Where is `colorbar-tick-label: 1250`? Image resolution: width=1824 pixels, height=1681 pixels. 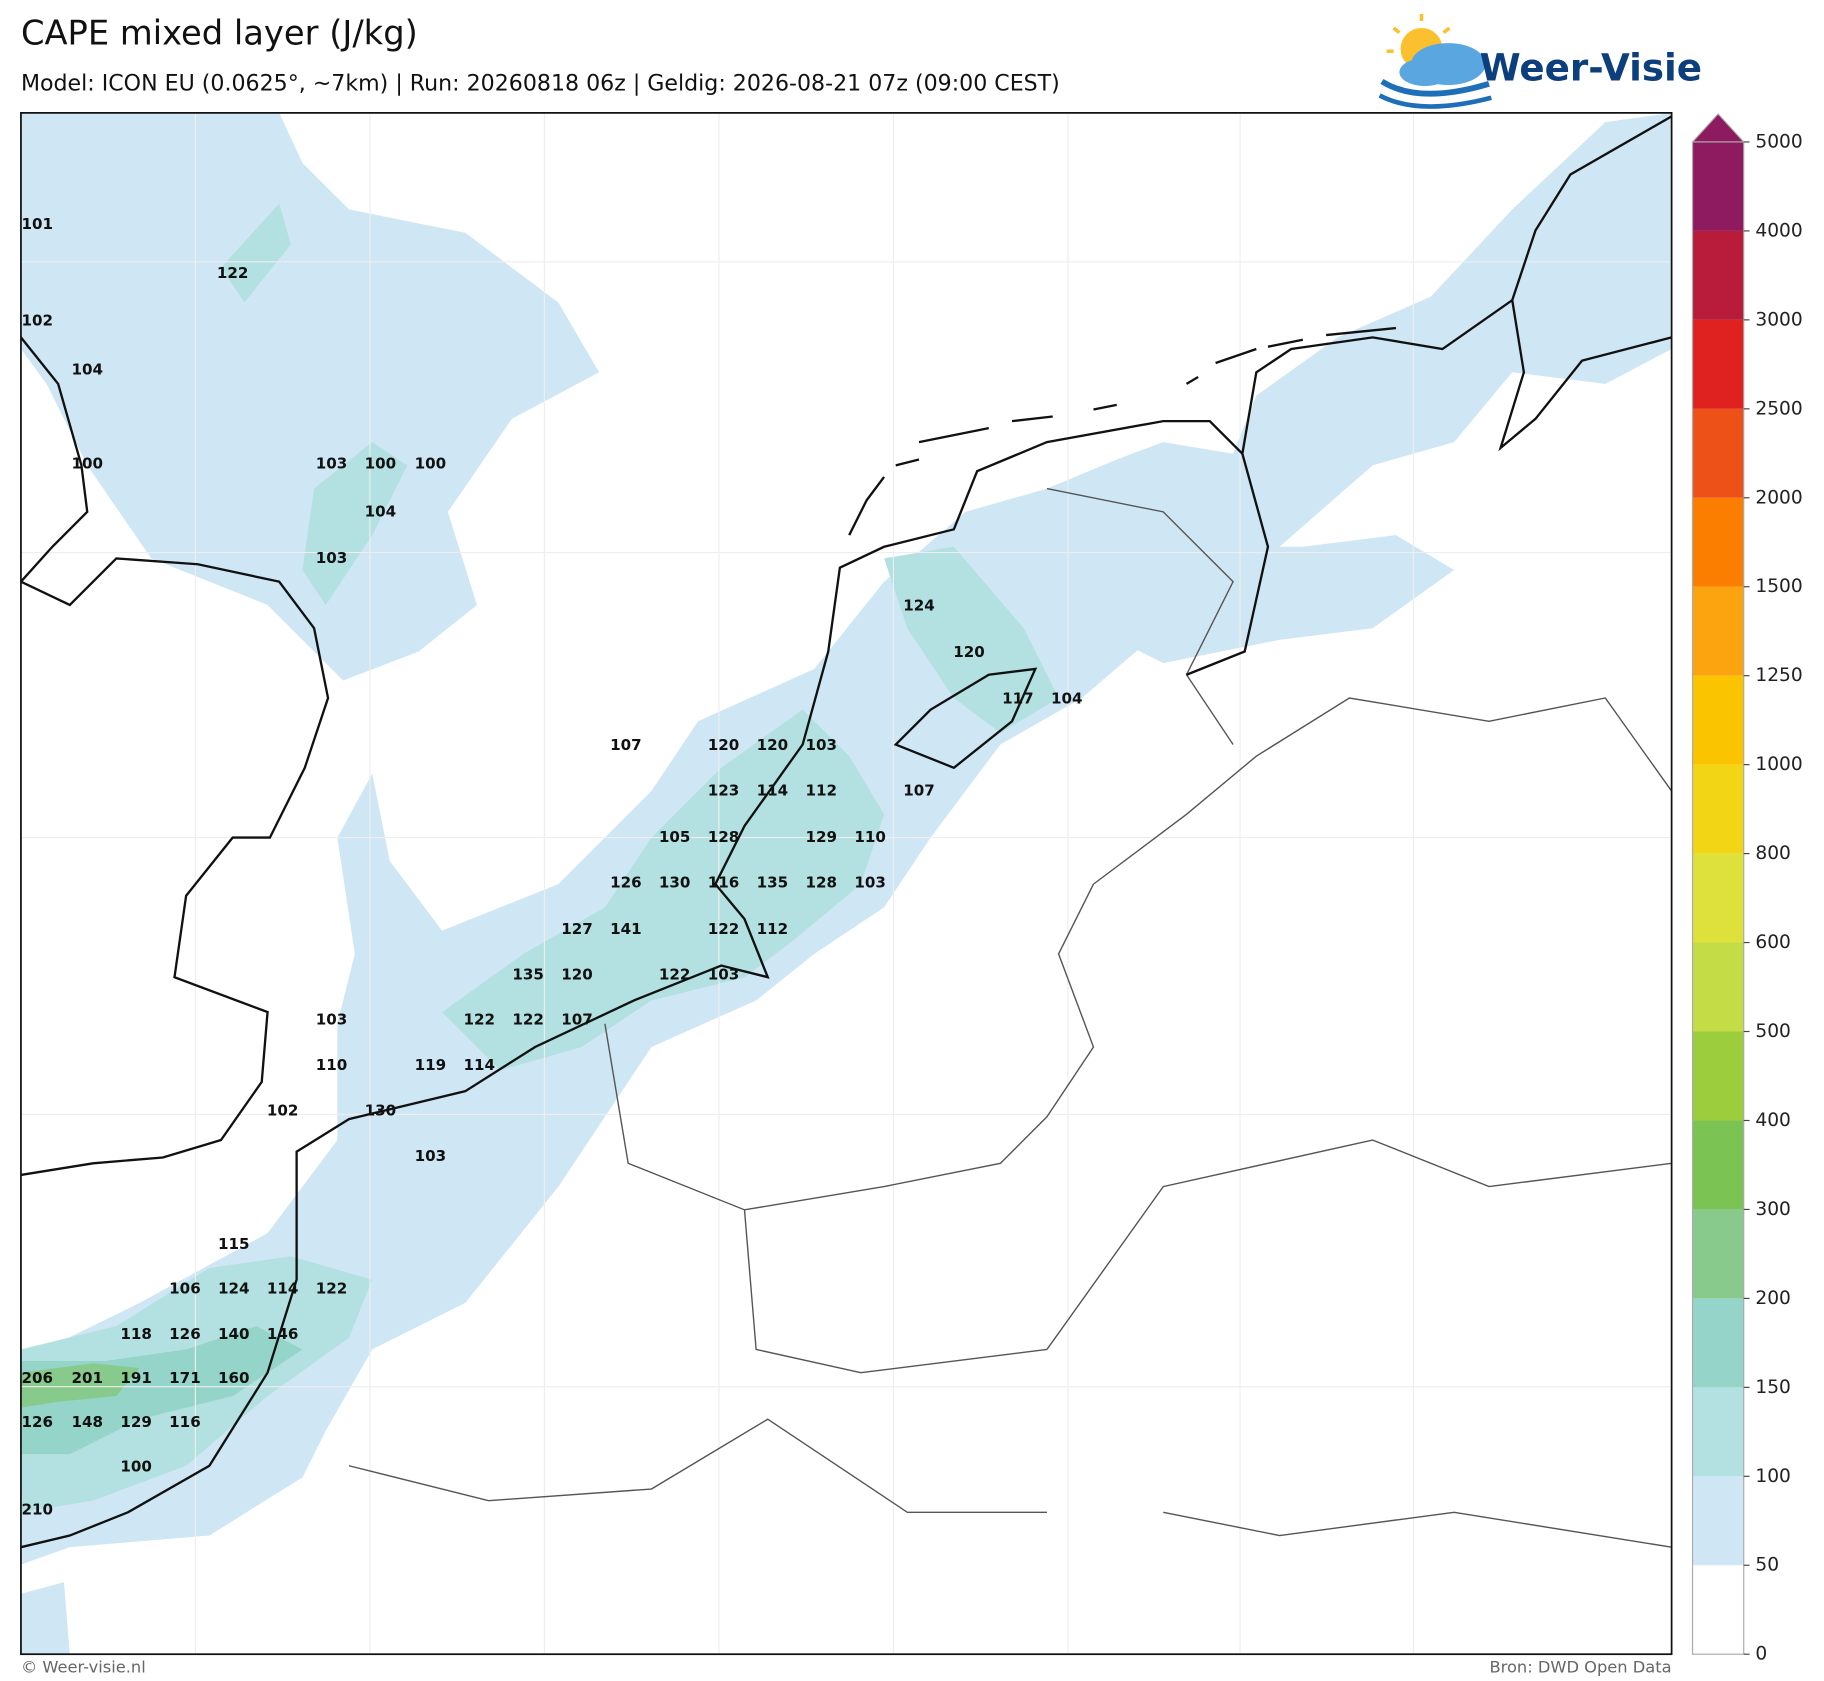
colorbar-tick-label: 1250 is located at coordinates (1778, 675).